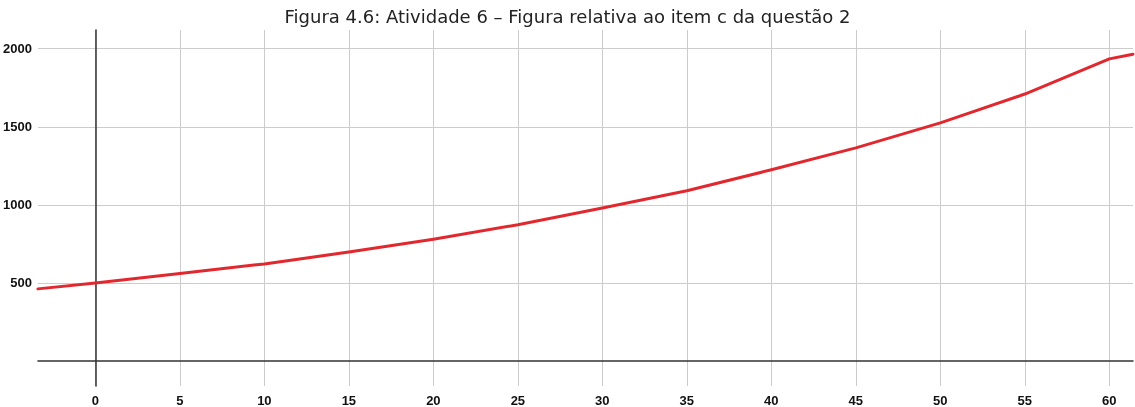 The image size is (1135, 407). I want to click on x-tick-label: 25, so click(518, 400).